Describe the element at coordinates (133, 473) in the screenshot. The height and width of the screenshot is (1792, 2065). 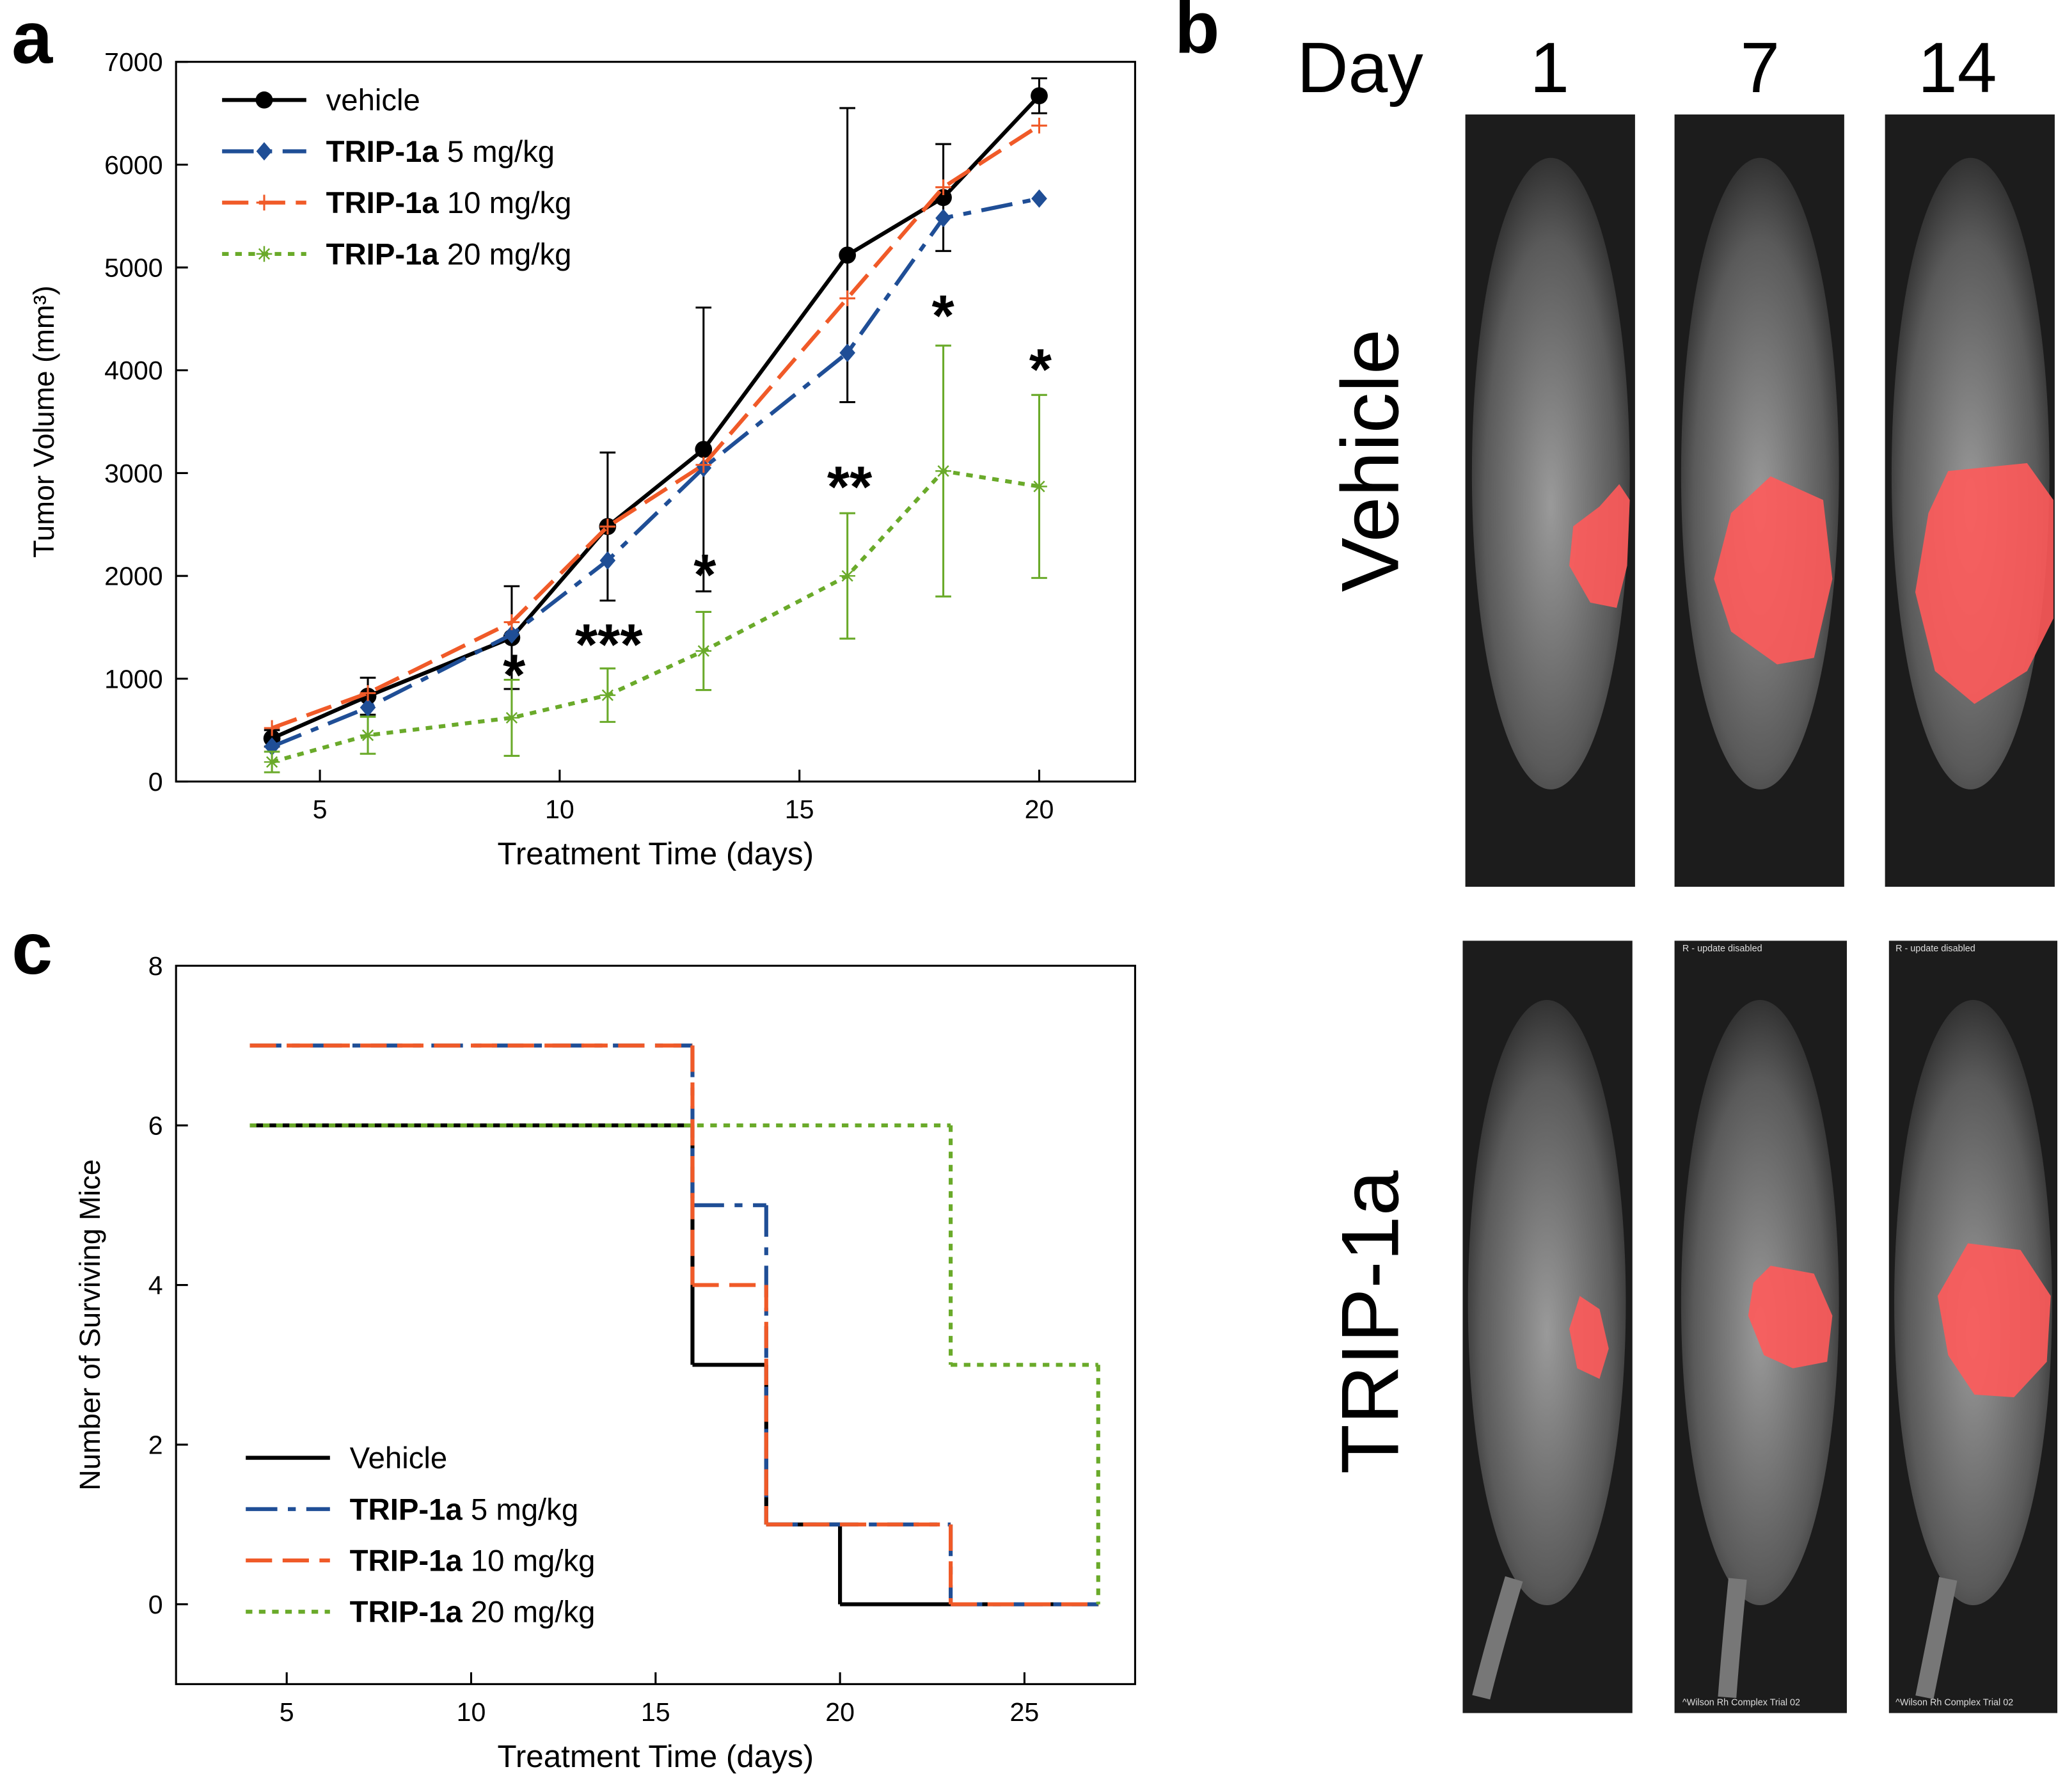
I see `y-tick-label: 3000` at that location.